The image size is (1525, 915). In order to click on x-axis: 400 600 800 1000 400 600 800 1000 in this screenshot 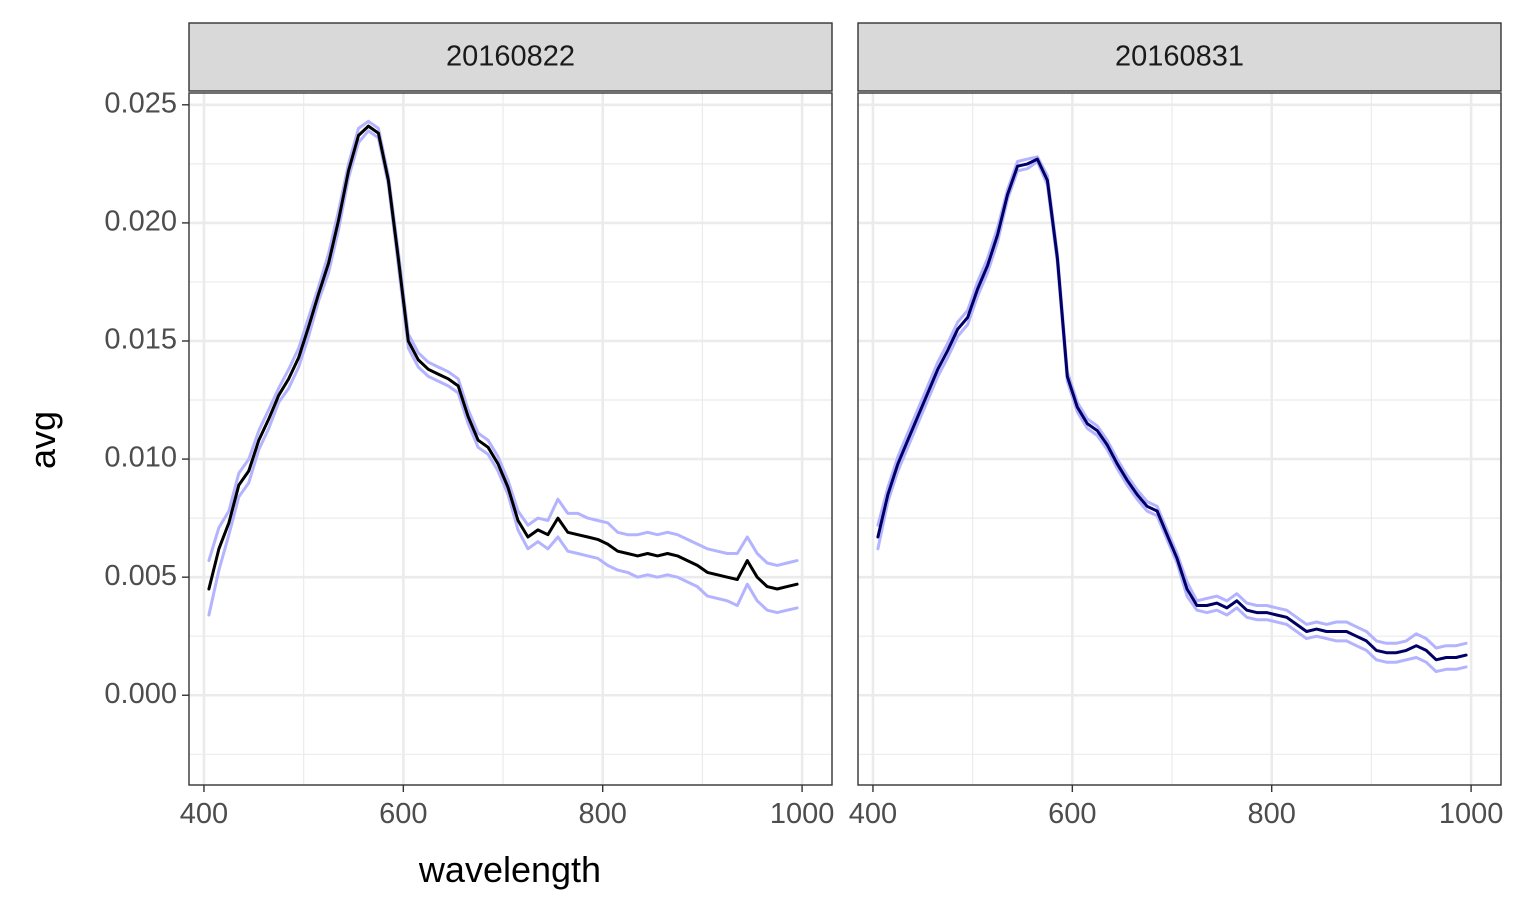, I will do `click(842, 807)`.